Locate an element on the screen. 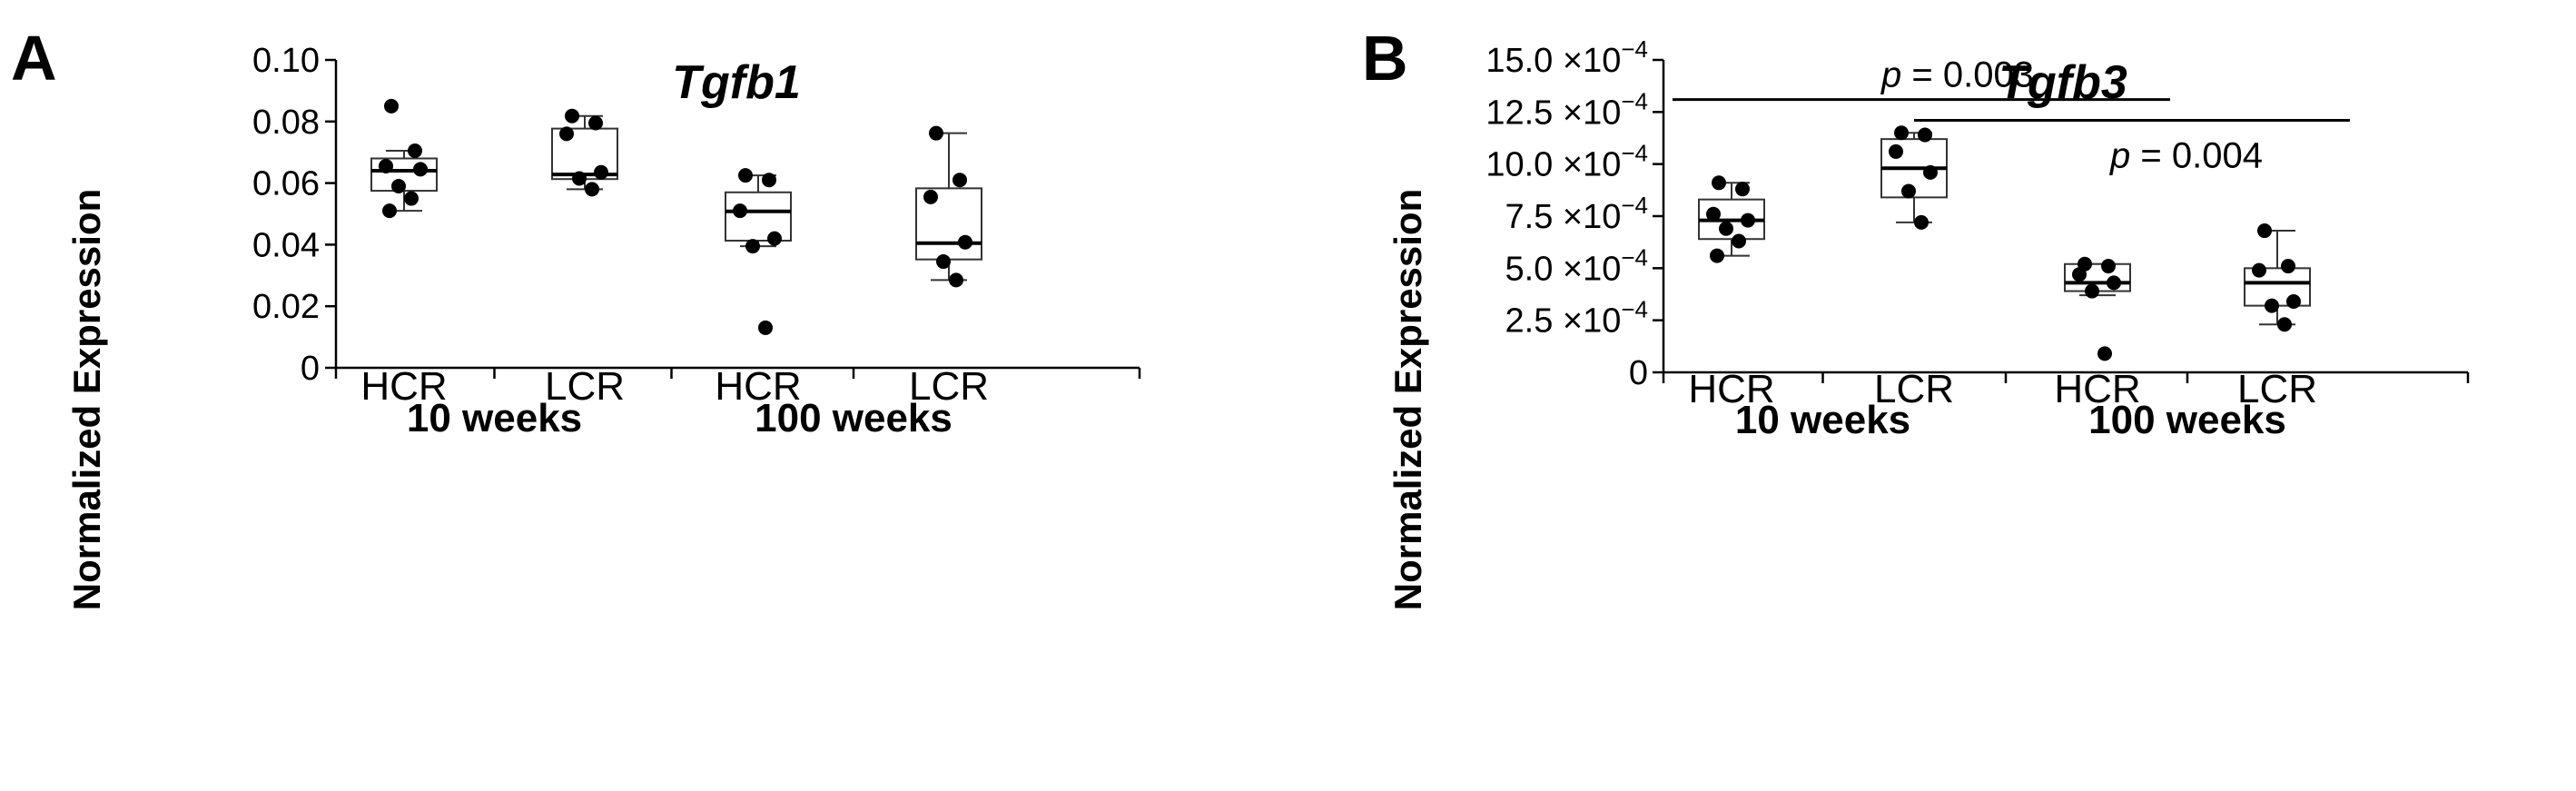 The height and width of the screenshot is (791, 2576). y-tick-label-text-b: 15.0 ×10 is located at coordinates (1553, 61).